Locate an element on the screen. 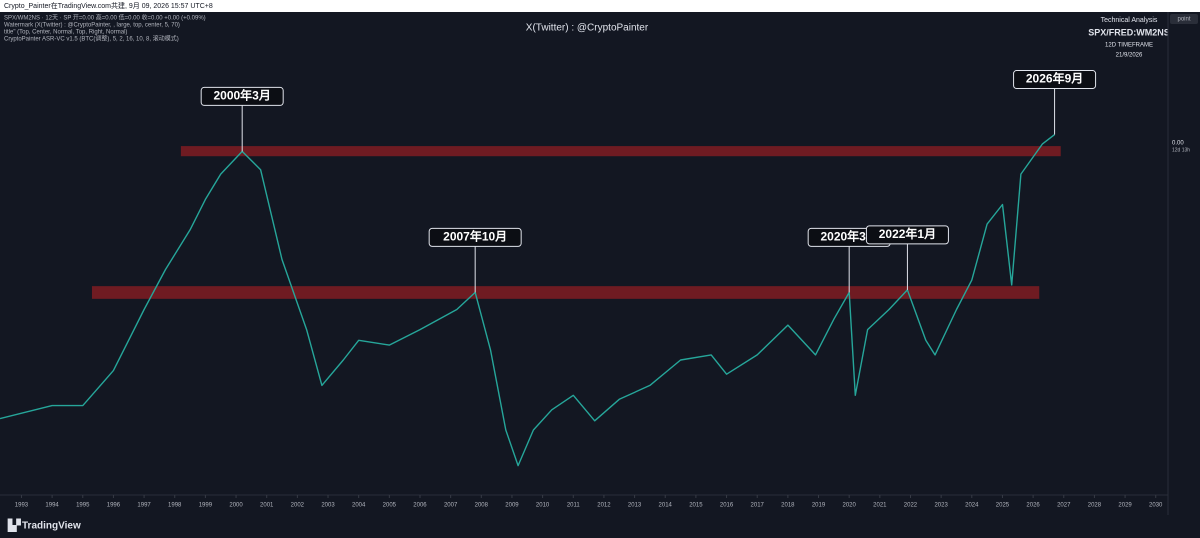 This screenshot has width=1200, height=538. x-tick-label: 2026 is located at coordinates (1033, 506).